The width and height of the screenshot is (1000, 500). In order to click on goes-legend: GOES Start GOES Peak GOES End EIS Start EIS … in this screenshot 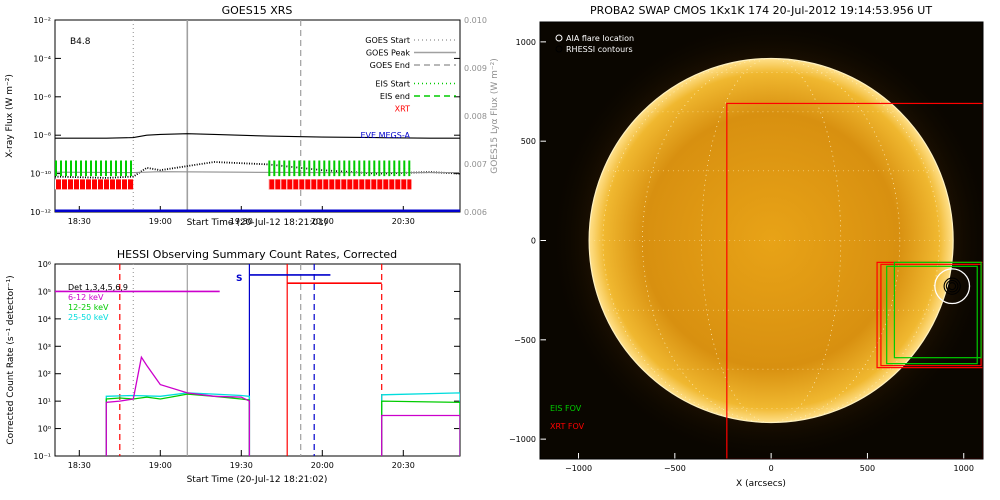, I will do `click(408, 88)`.